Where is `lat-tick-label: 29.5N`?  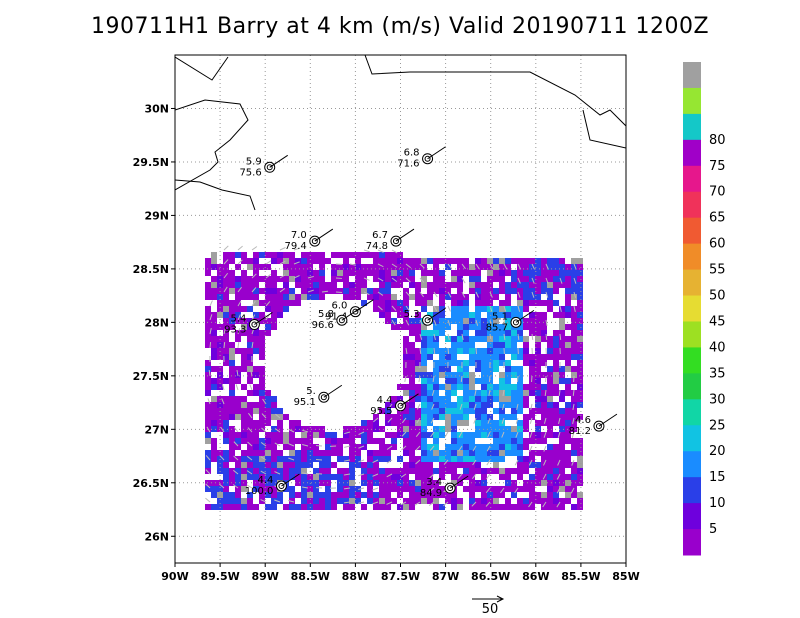
lat-tick-label: 29.5N is located at coordinates (151, 162).